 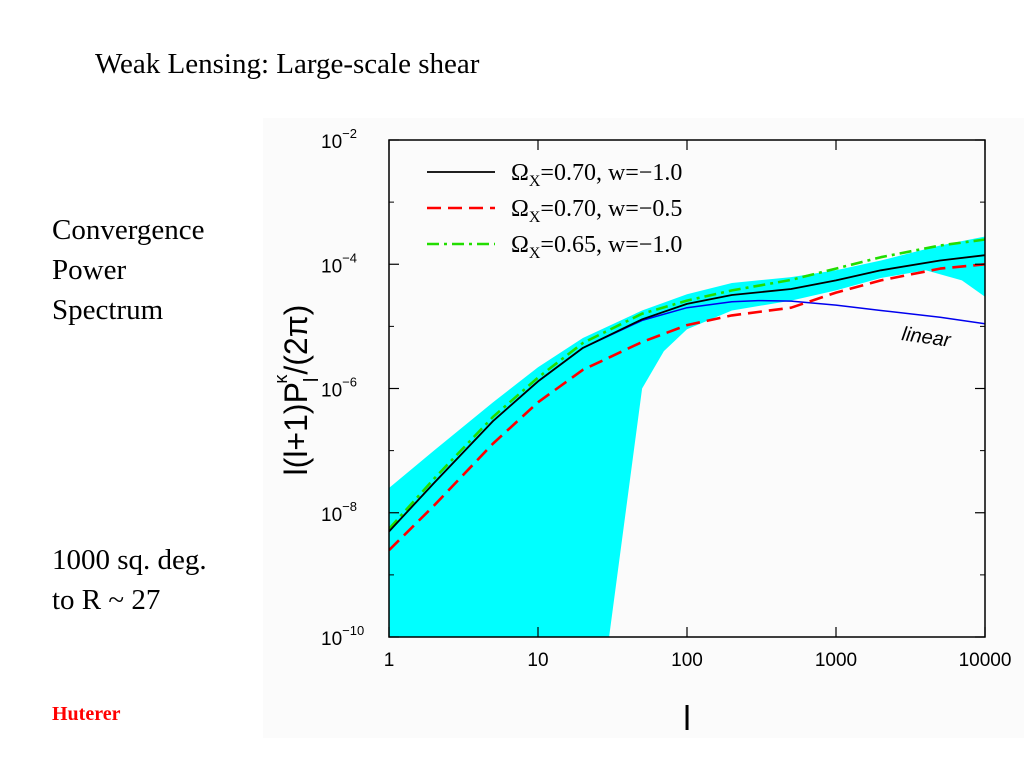 I want to click on convergence-line-1: Convergence, so click(x=128, y=230).